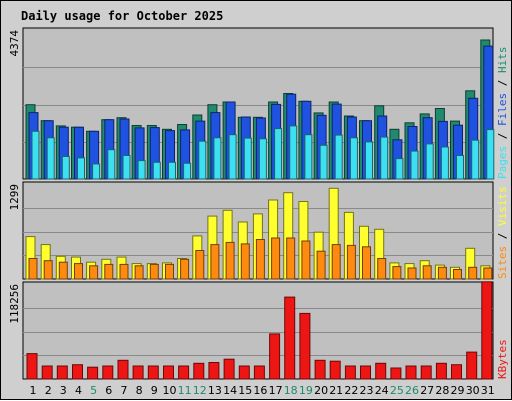  Describe the element at coordinates (14, 43) in the screenshot. I see `ymax-label-hits-files-pages: 4374` at that location.